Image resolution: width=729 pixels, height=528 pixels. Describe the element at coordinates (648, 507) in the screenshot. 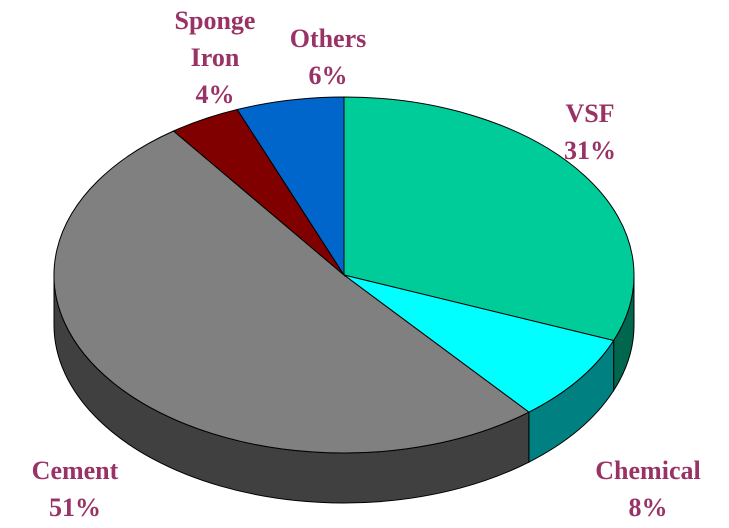

I see `value-label: 8%` at that location.